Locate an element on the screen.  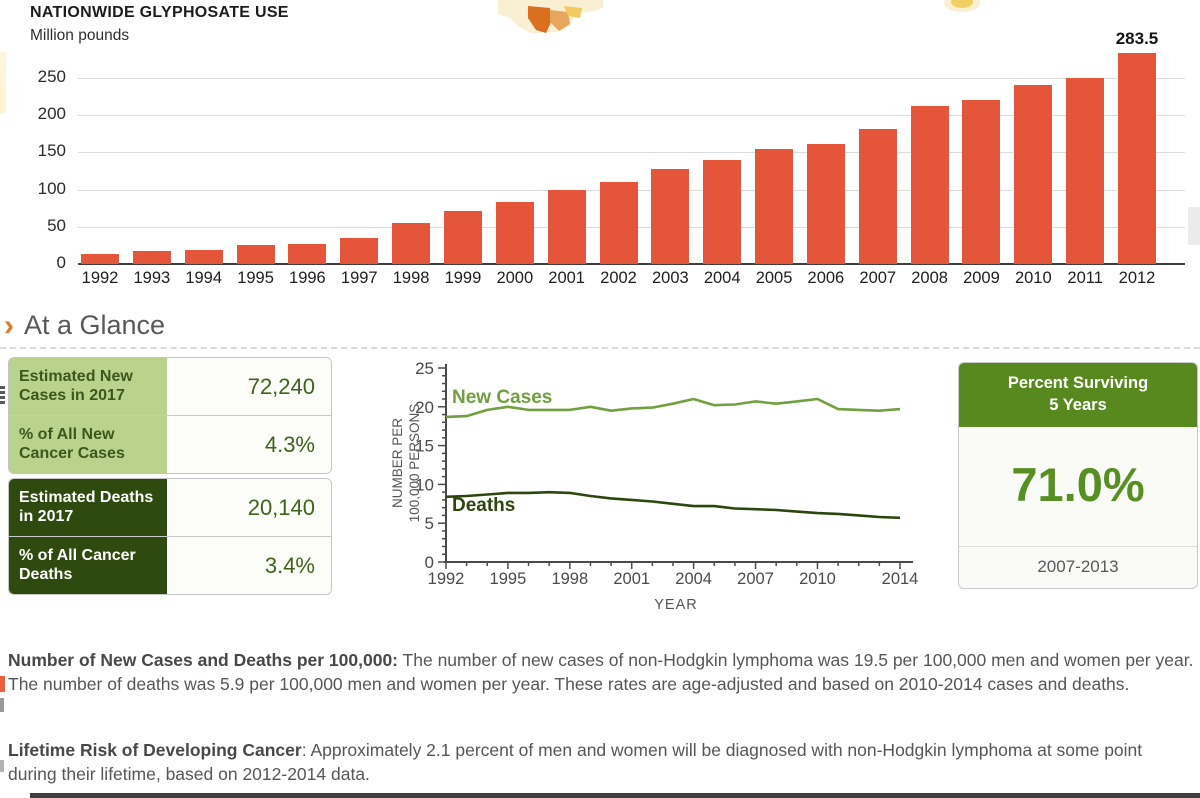
bar-1992 is located at coordinates (100, 259).